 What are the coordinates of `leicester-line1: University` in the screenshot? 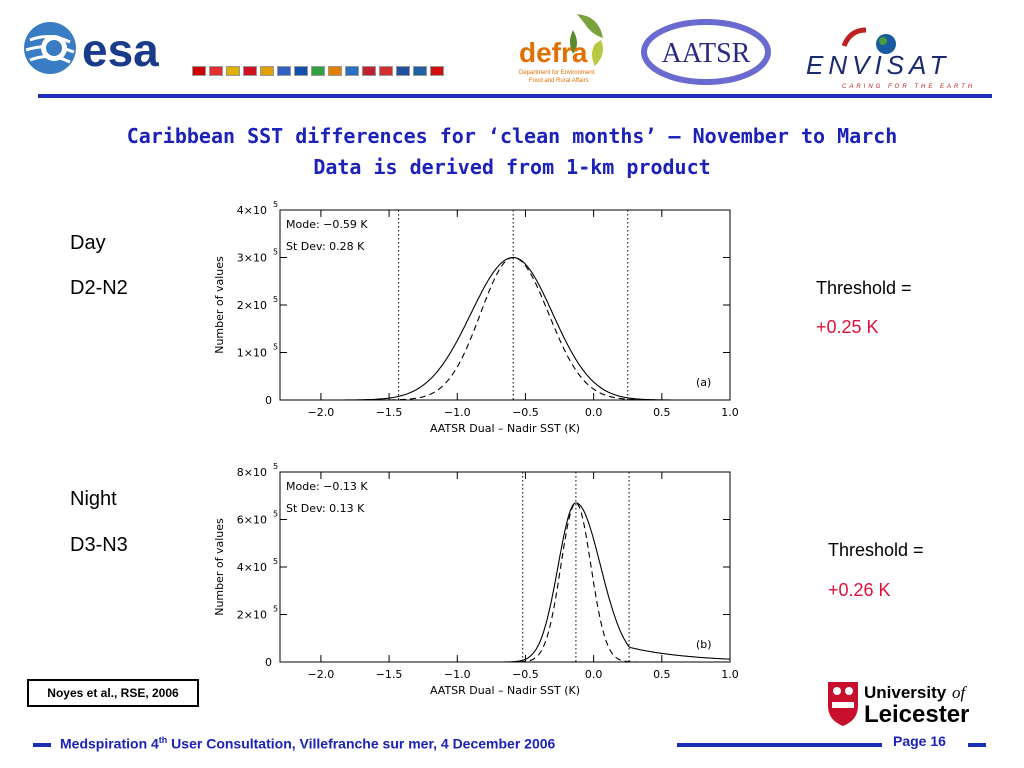 It's located at (905, 692).